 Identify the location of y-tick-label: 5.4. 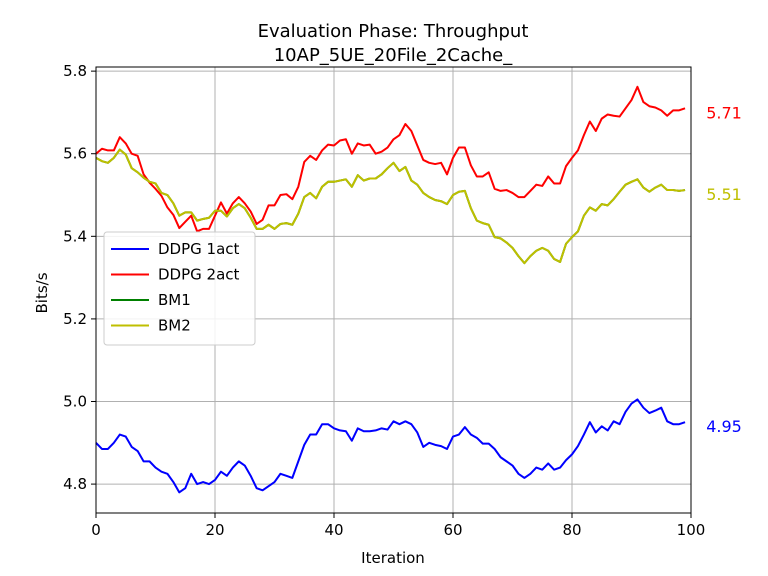
(75, 236).